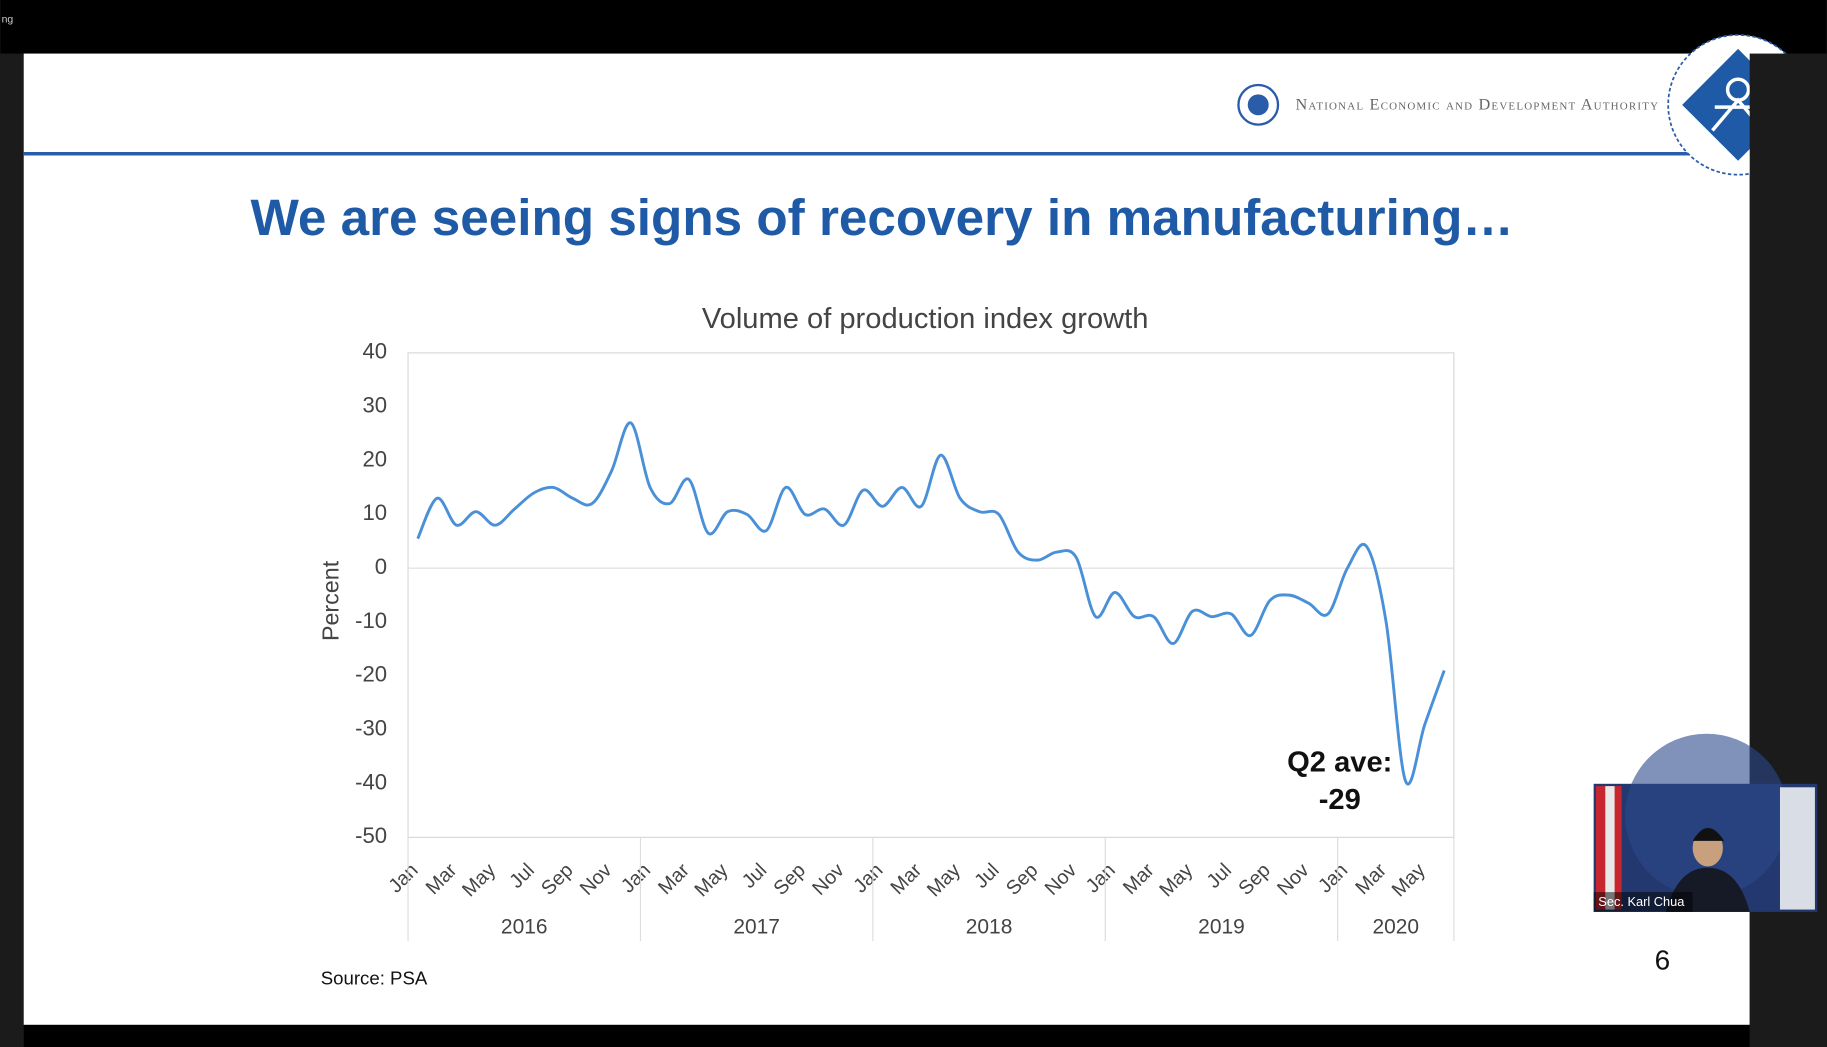  Describe the element at coordinates (1708, 834) in the screenshot. I see `hair` at that location.